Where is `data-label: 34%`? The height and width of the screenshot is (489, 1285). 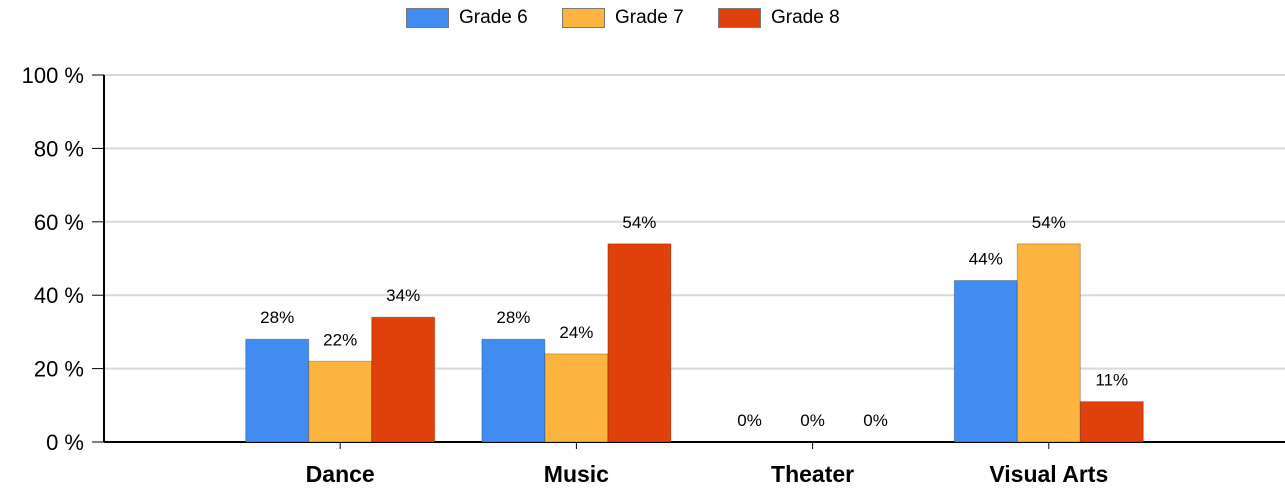
data-label: 34% is located at coordinates (403, 295).